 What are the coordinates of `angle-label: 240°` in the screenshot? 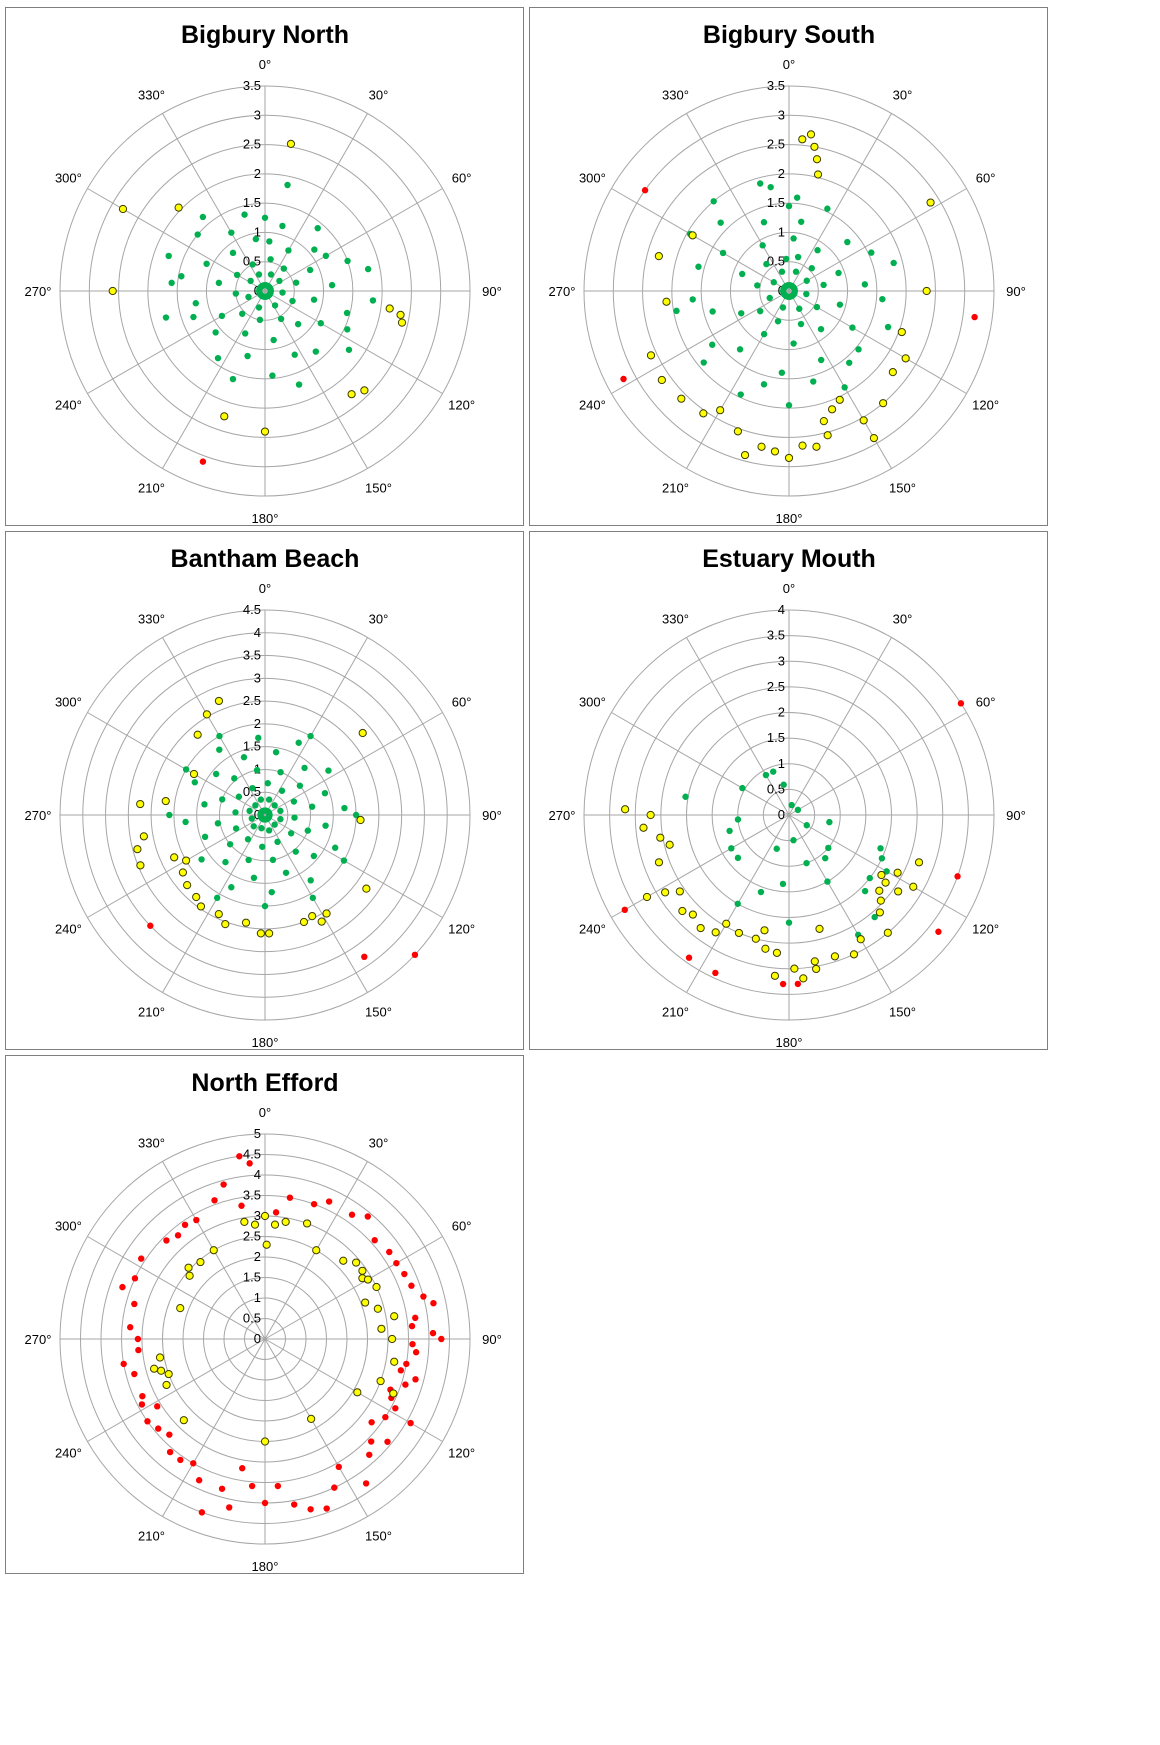 It's located at (592, 929).